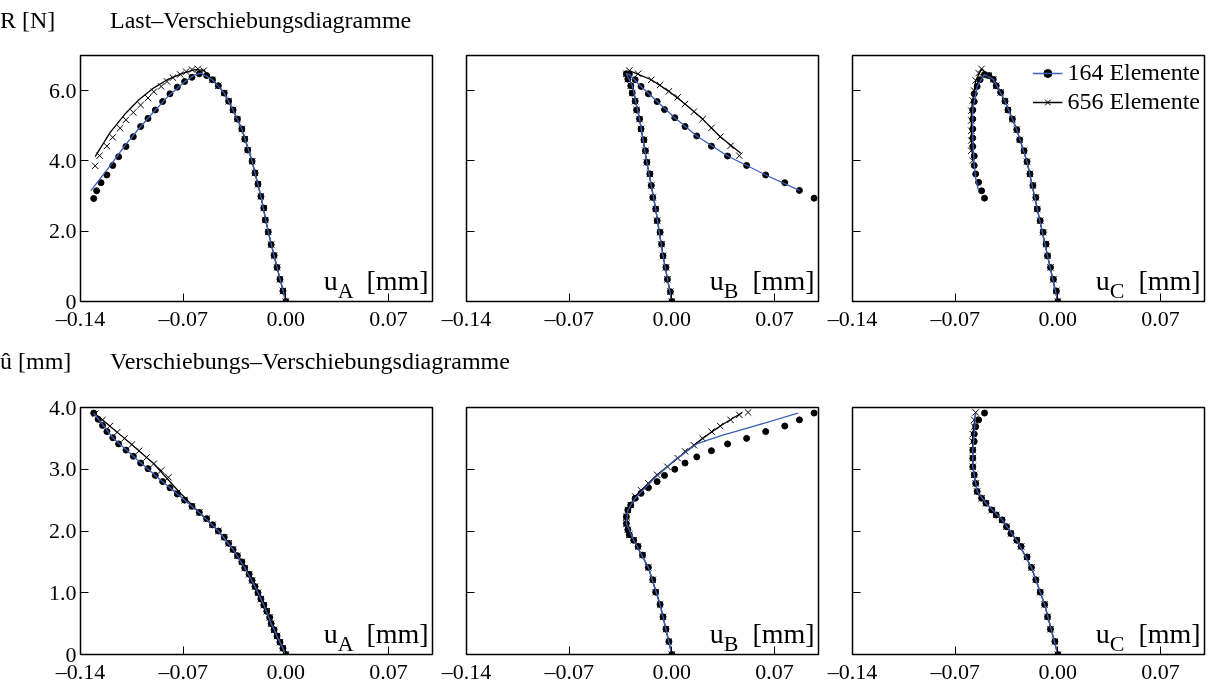 This screenshot has width=1223, height=686. Describe the element at coordinates (63, 469) in the screenshot. I see `y-tick-label: 3.0` at that location.